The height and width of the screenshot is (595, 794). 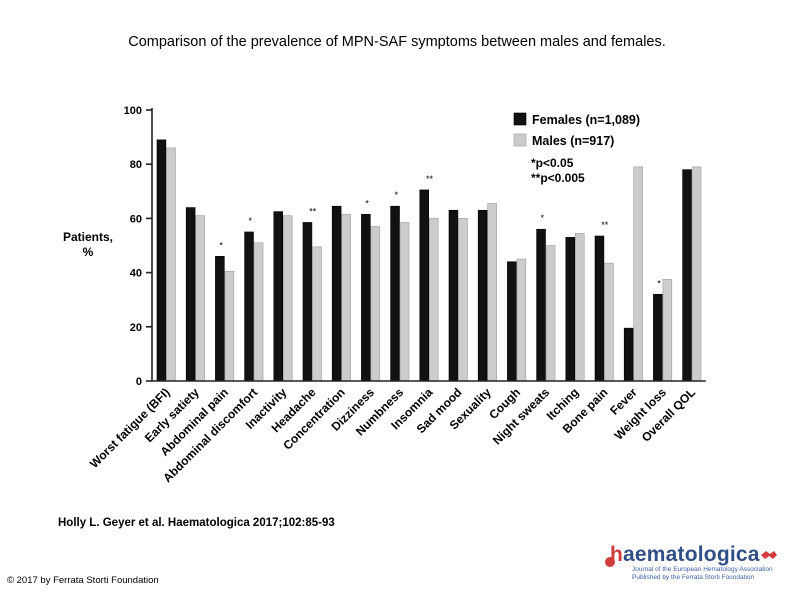 I want to click on significance-key: *p<0.05, so click(x=552, y=163).